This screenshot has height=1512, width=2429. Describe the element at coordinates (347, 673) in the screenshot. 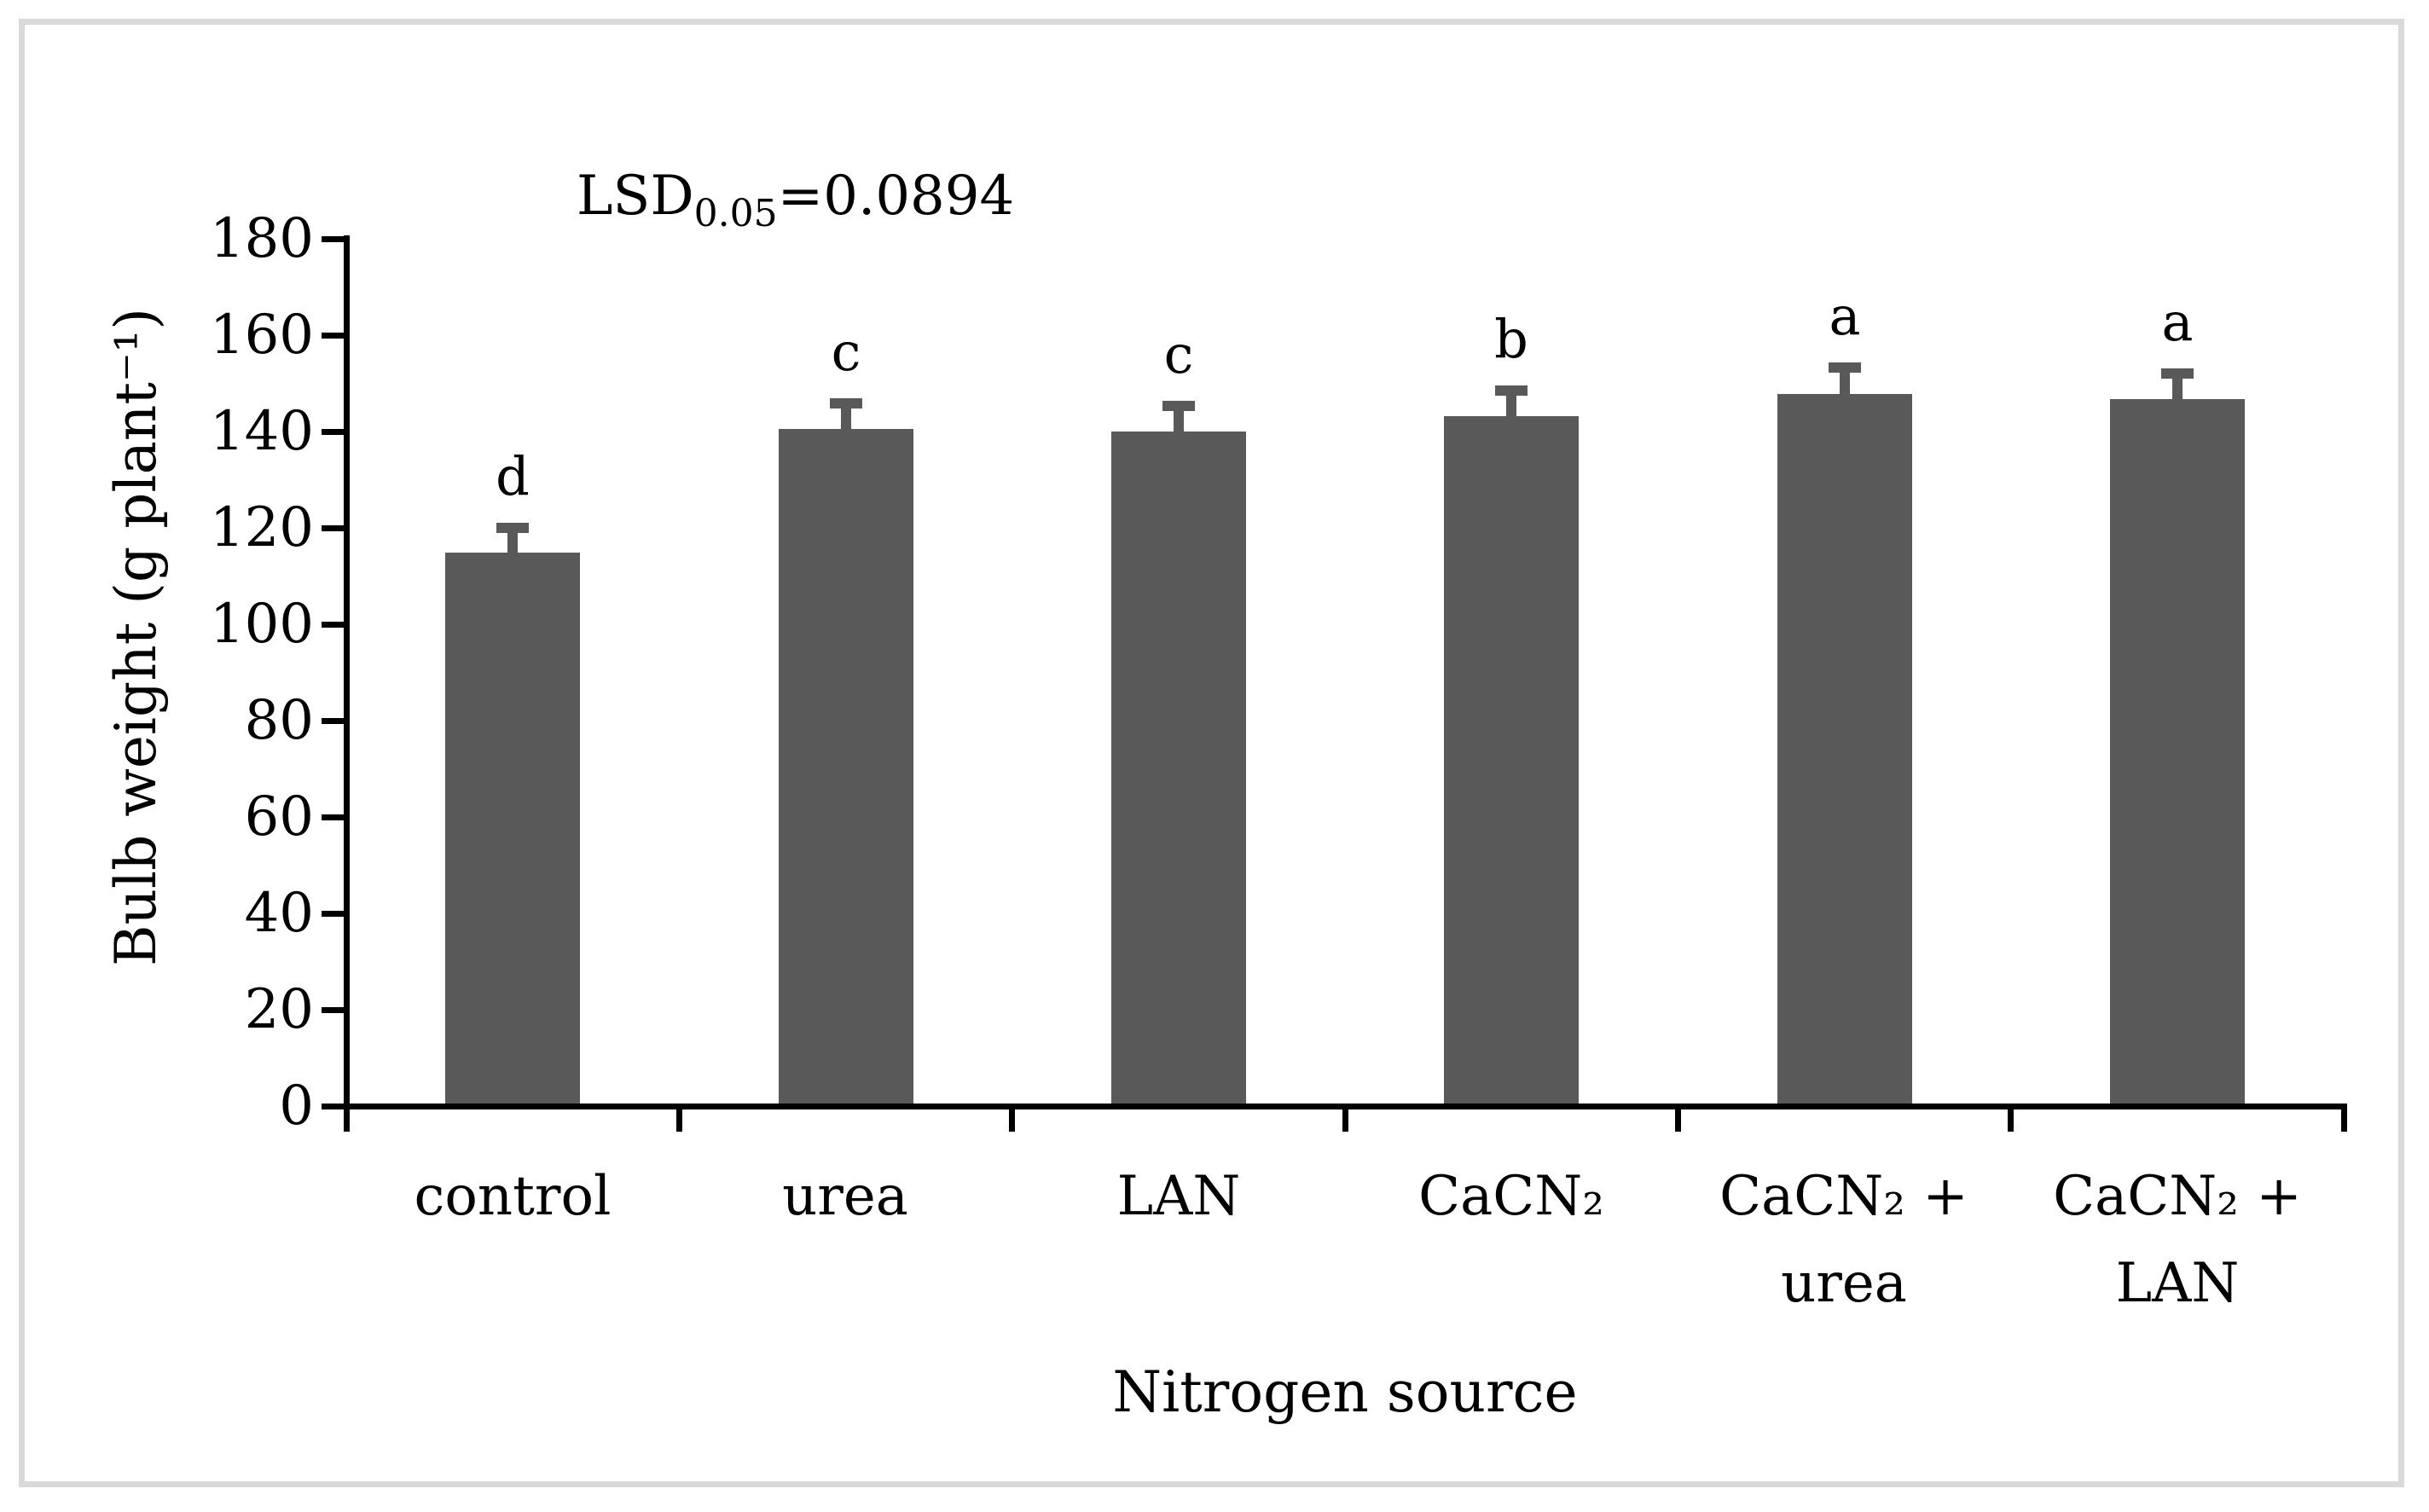

I see `y-axis-line` at that location.